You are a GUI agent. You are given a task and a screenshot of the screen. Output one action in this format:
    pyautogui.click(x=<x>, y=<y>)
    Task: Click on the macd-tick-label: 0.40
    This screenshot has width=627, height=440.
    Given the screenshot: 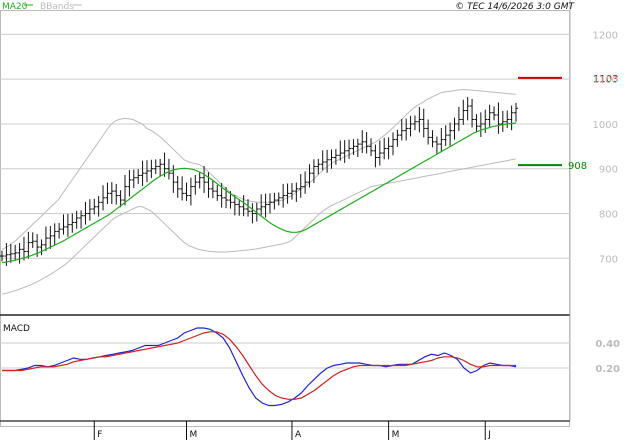 What is the action you would take?
    pyautogui.click(x=607, y=344)
    